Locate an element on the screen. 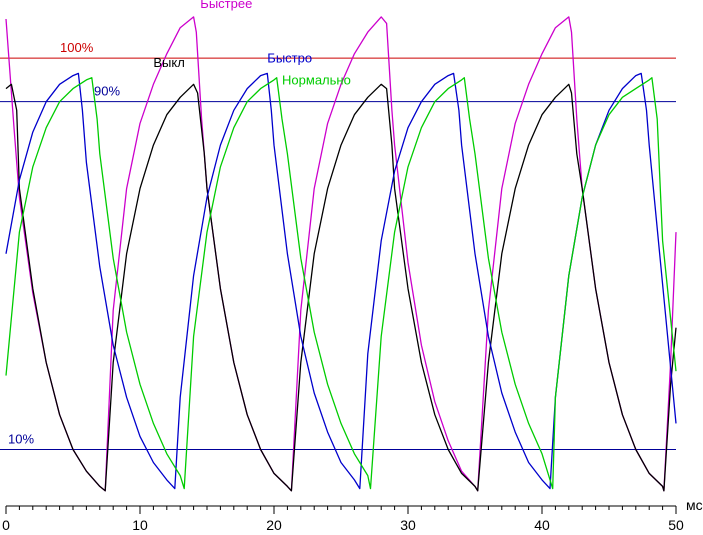 The height and width of the screenshot is (535, 703). annotation-3: Нормально is located at coordinates (316, 79).